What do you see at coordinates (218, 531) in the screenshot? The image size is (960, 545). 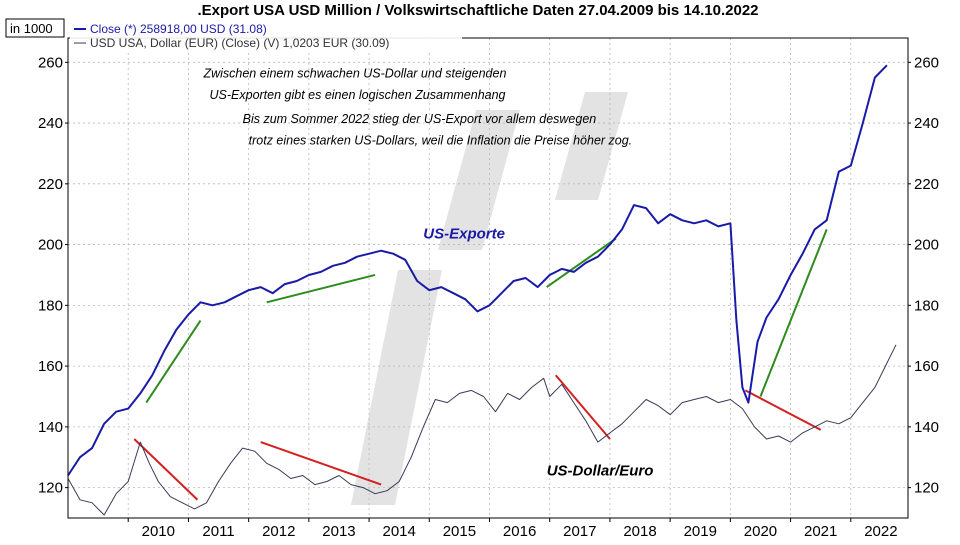 I see `x-tick-label: 2011` at bounding box center [218, 531].